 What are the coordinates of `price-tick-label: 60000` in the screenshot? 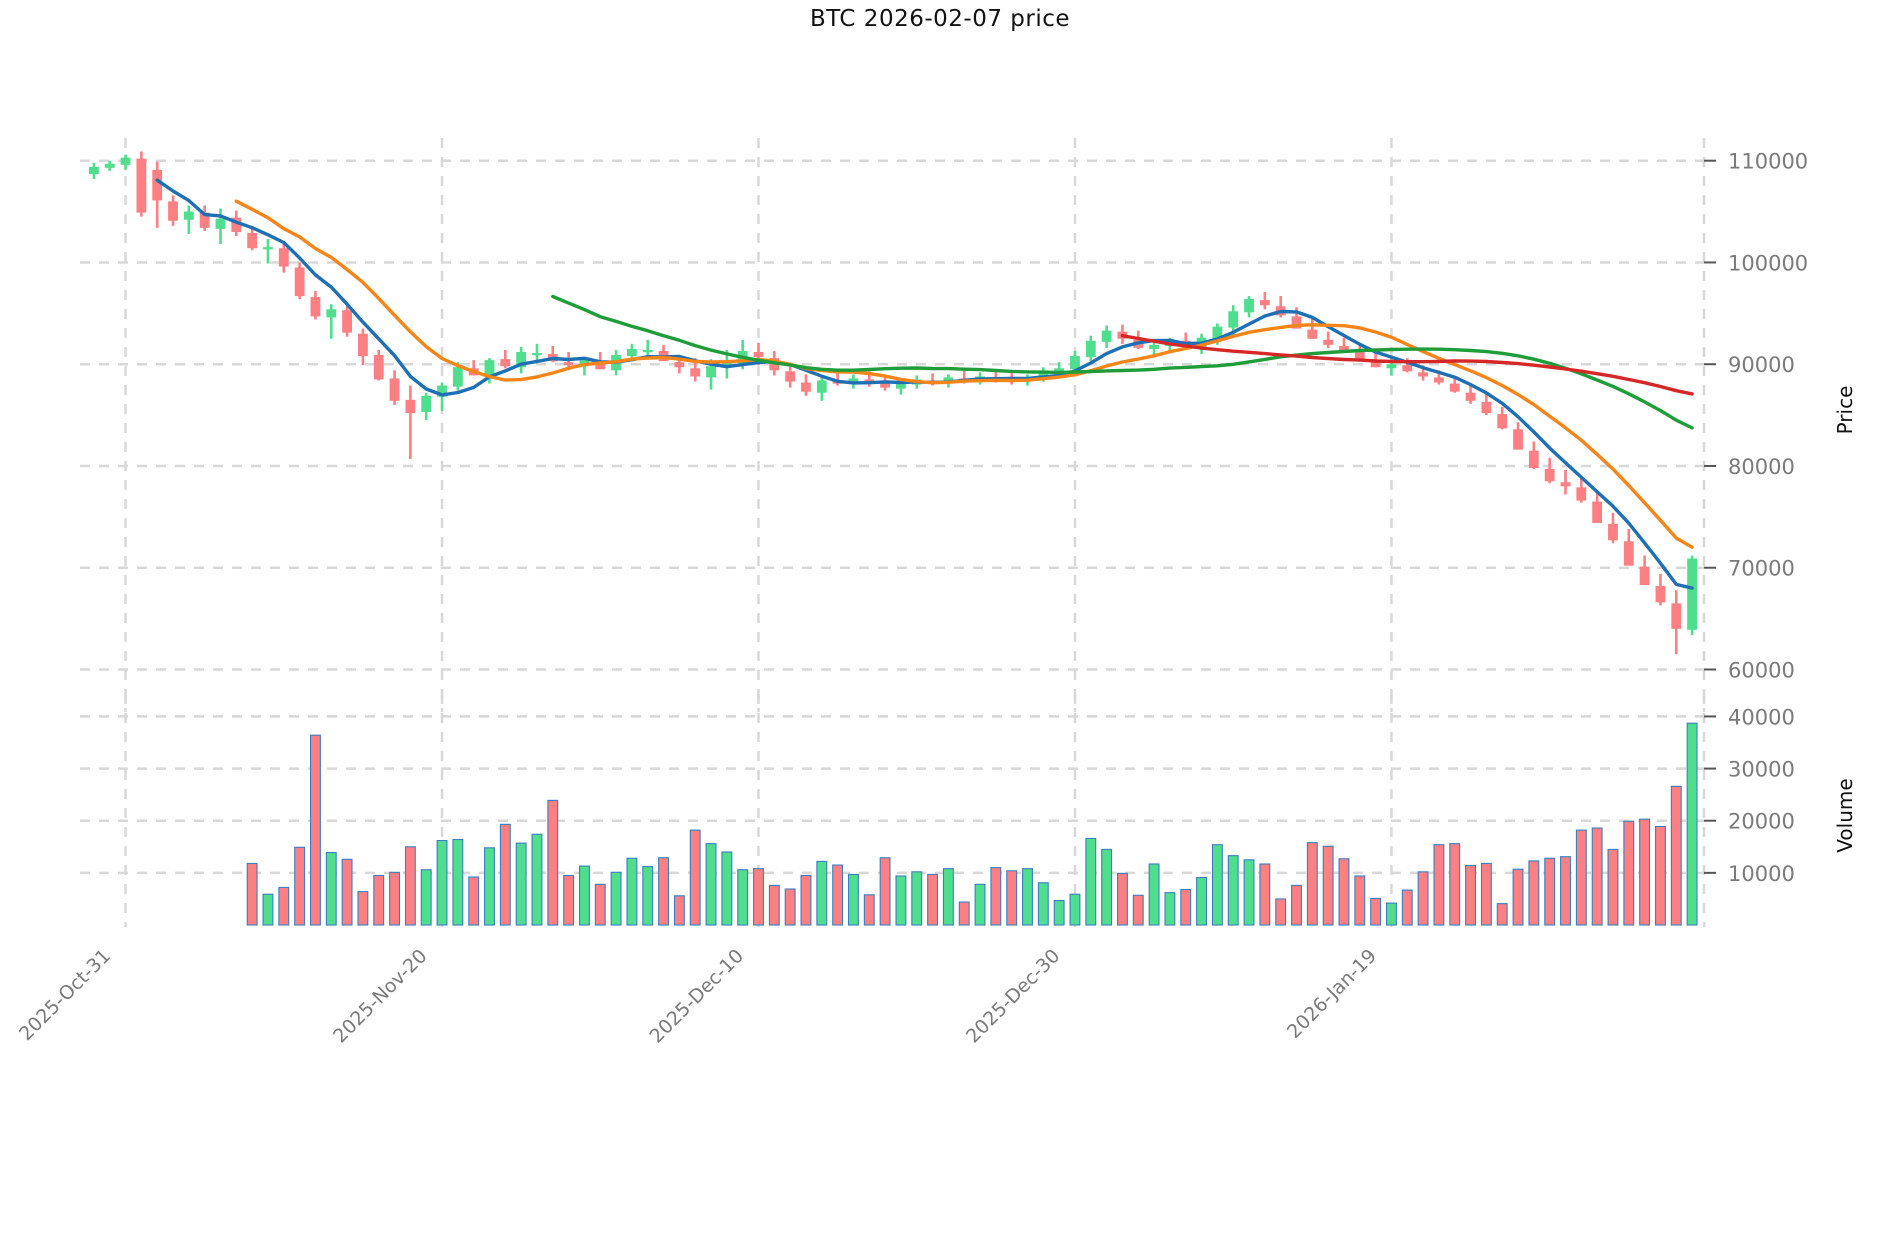 It's located at (1761, 670).